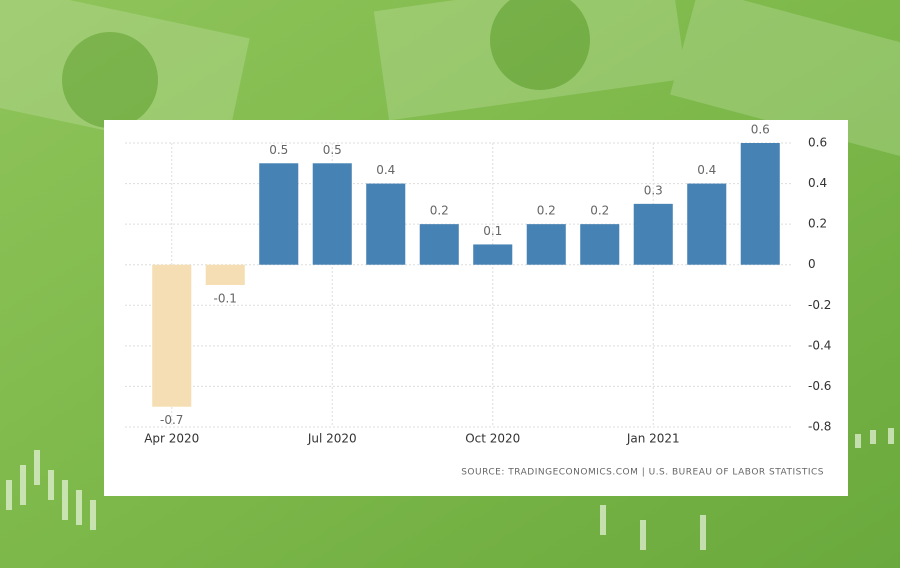  Describe the element at coordinates (760, 130) in the screenshot. I see `data-label: 0.6` at that location.